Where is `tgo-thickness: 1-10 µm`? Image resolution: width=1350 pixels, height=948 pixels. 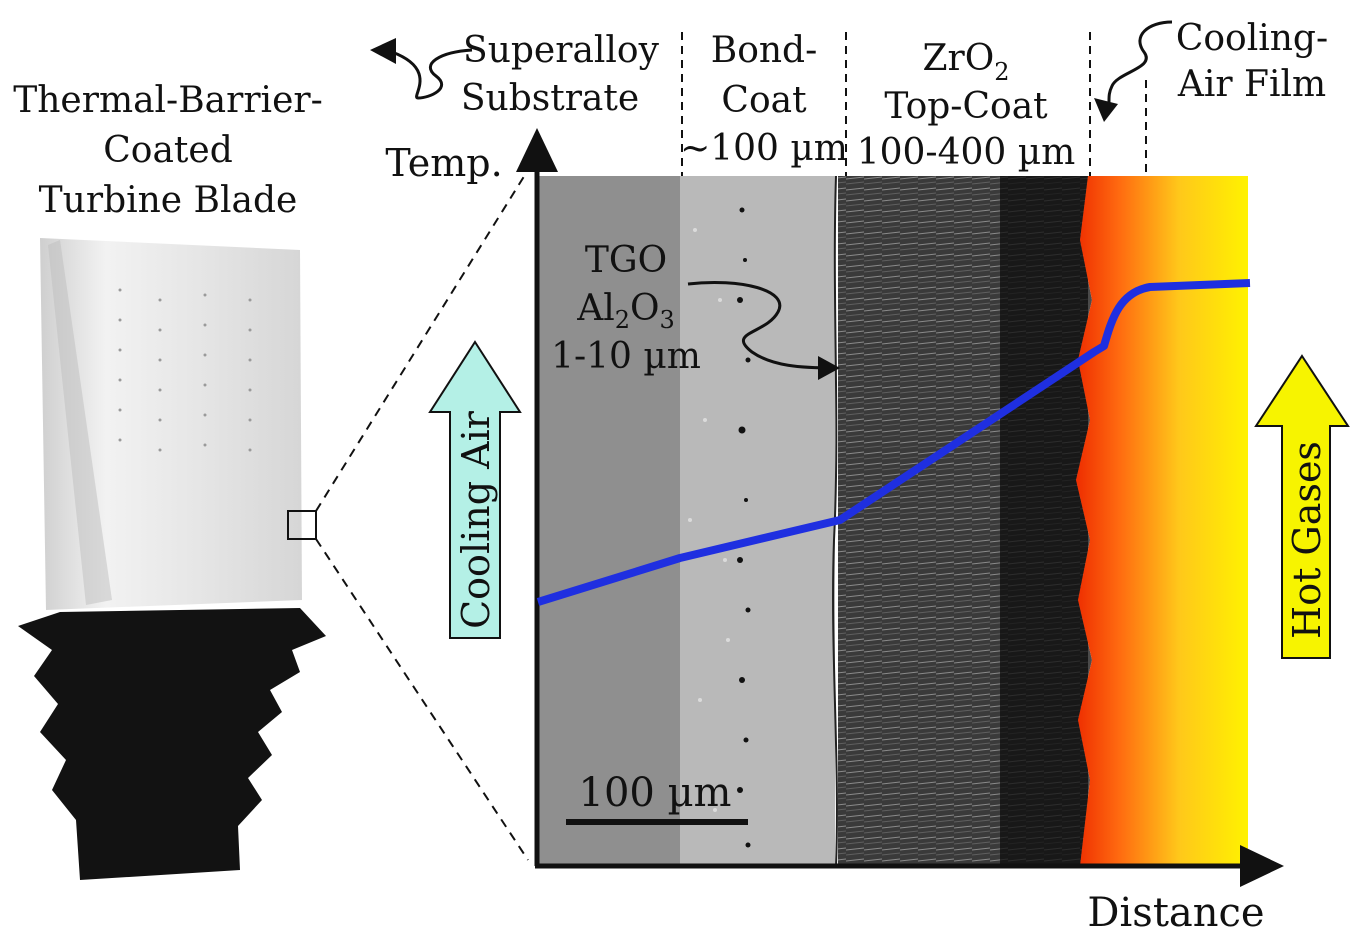
tgo-thickness: 1-10 µm is located at coordinates (626, 356).